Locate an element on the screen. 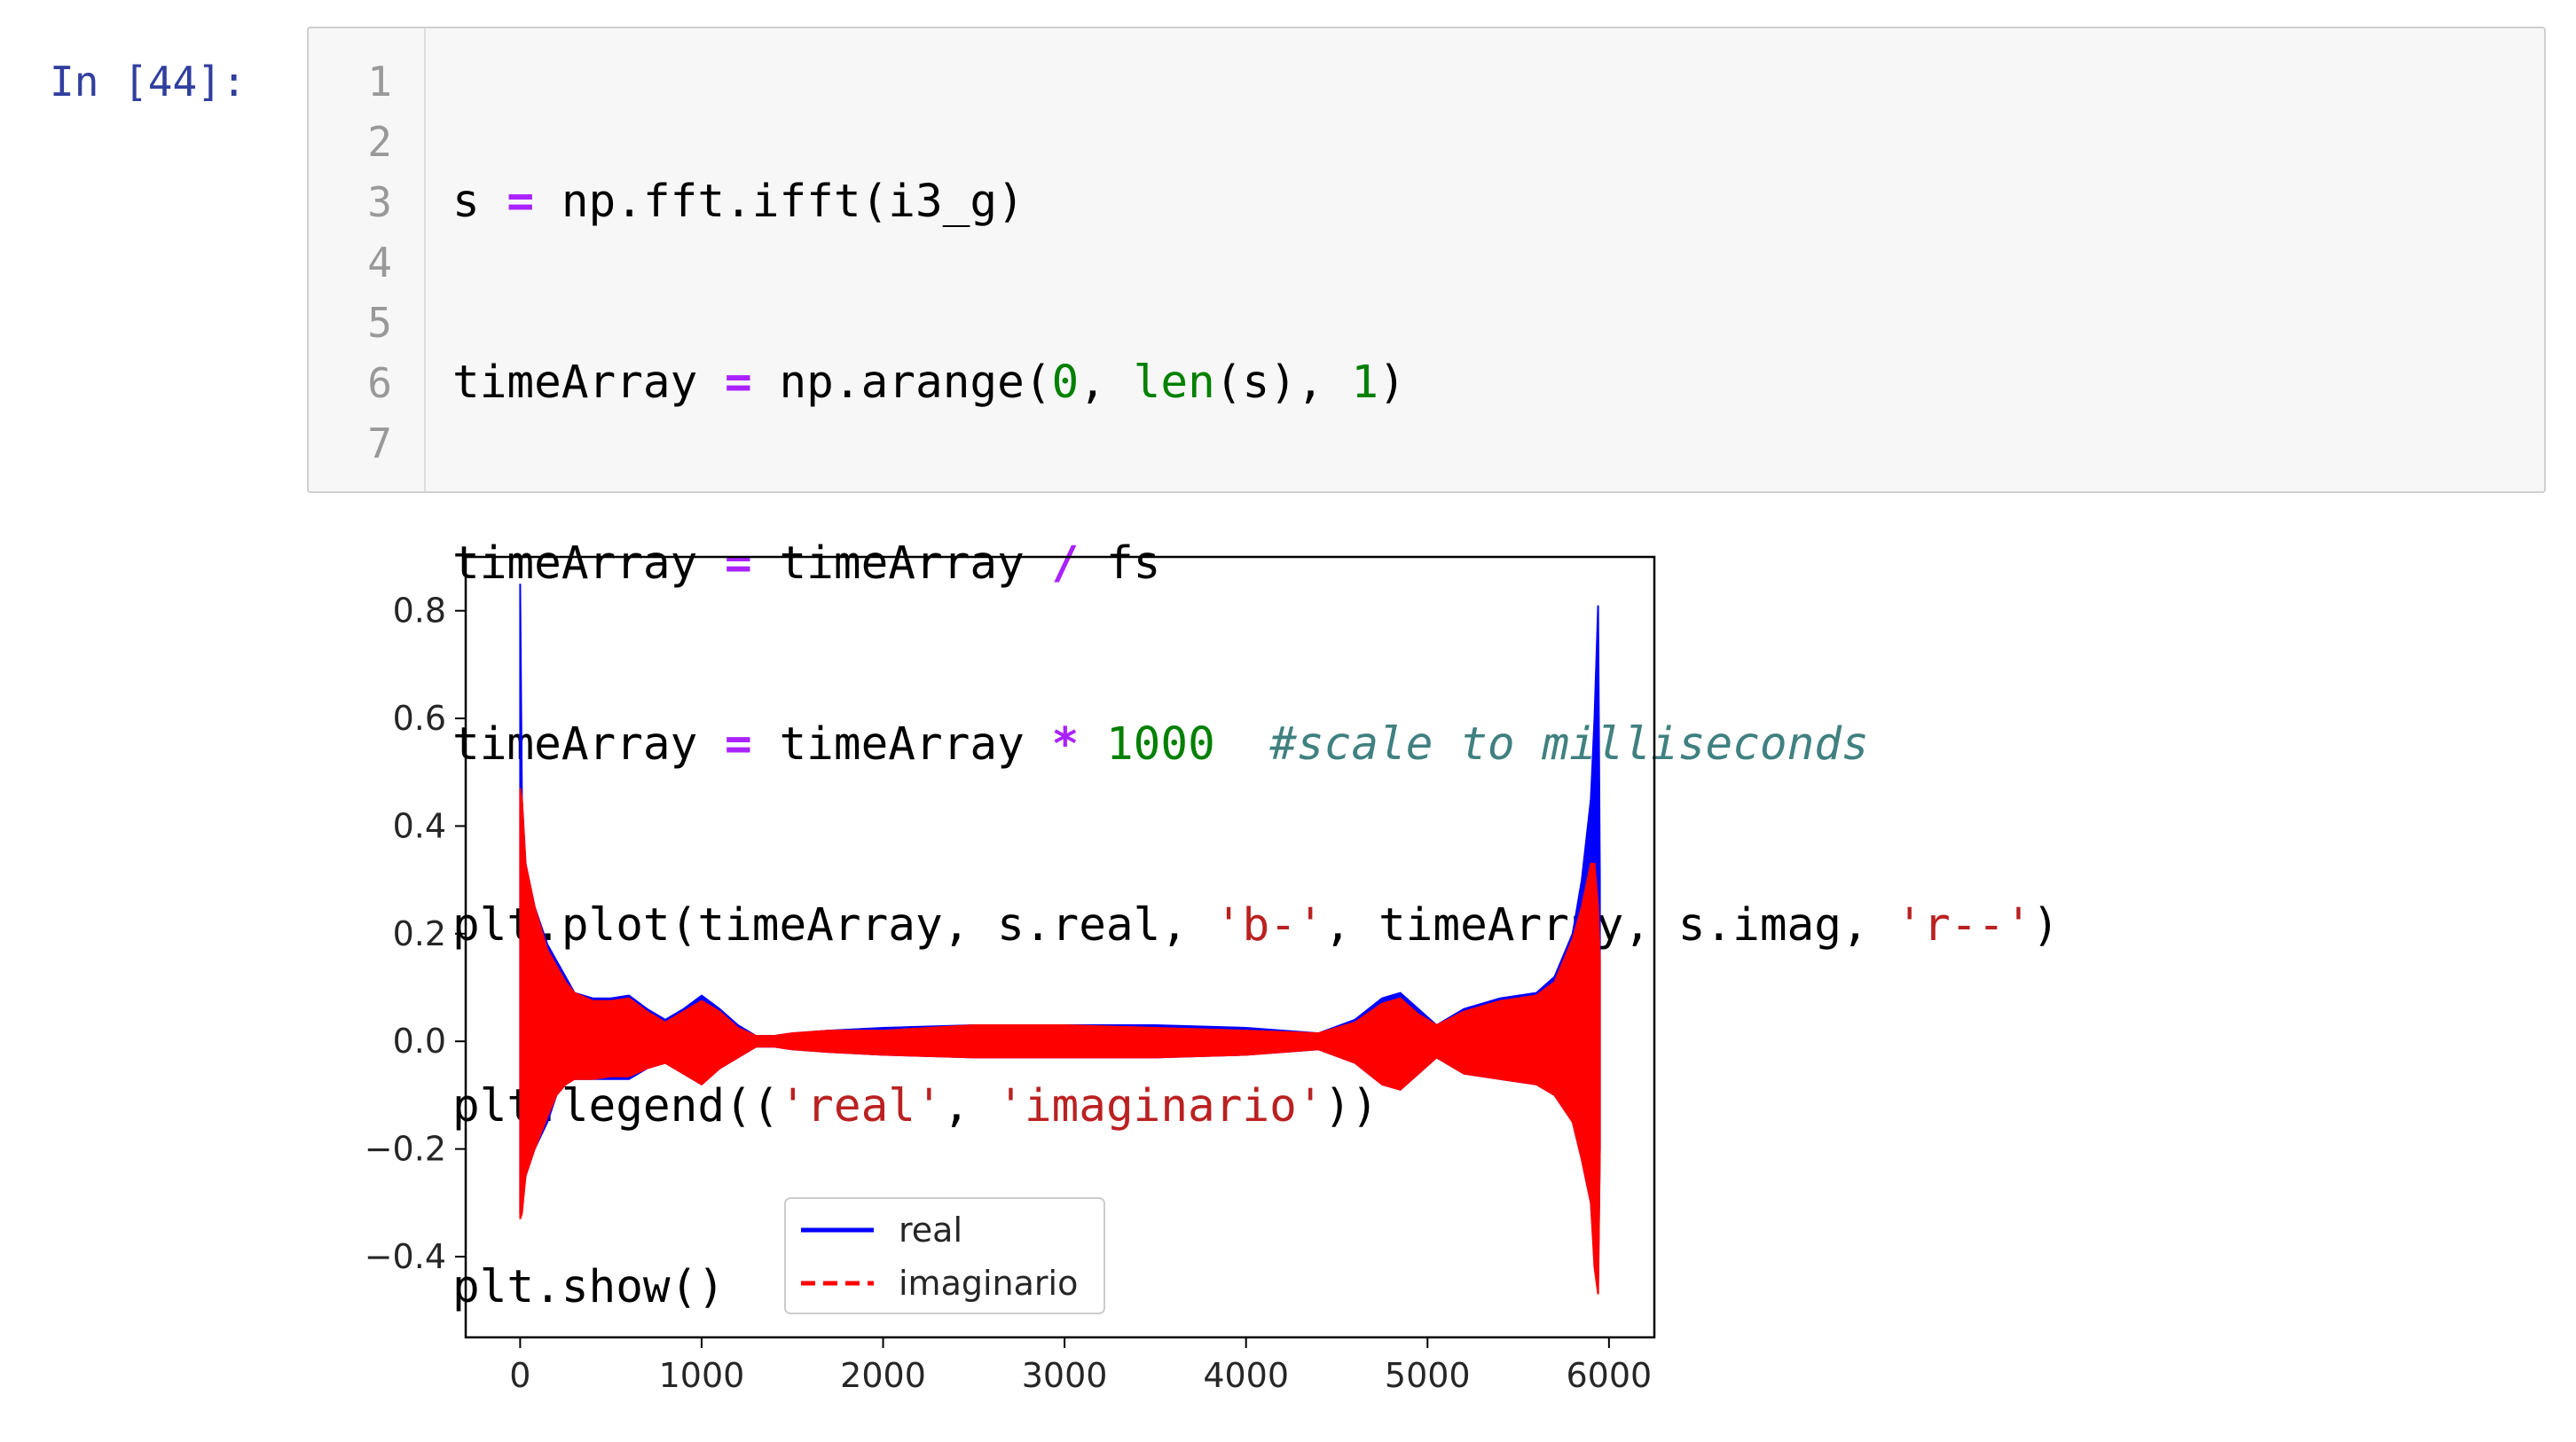  x-tick-label: 1000 is located at coordinates (702, 1375).